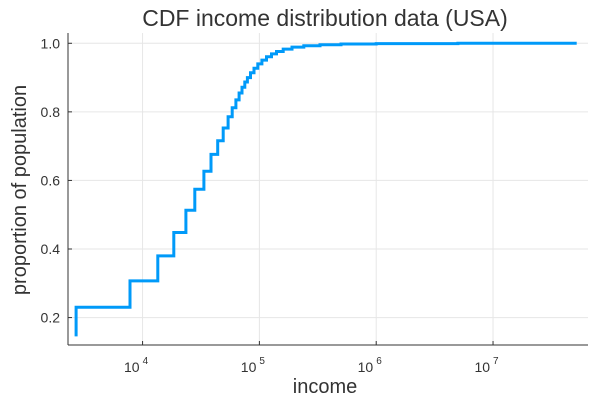 This screenshot has height=400, width=600. What do you see at coordinates (51, 318) in the screenshot?
I see `y-tick-label: 0.2` at bounding box center [51, 318].